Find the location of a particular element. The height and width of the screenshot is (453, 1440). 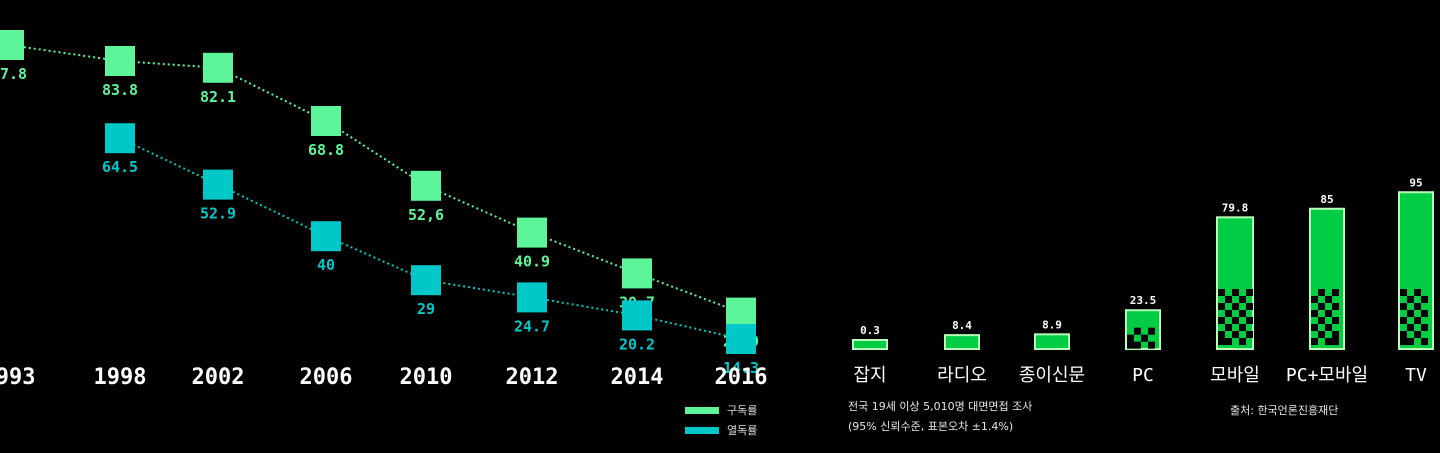

data-label-reading: 64.5 is located at coordinates (120, 167).